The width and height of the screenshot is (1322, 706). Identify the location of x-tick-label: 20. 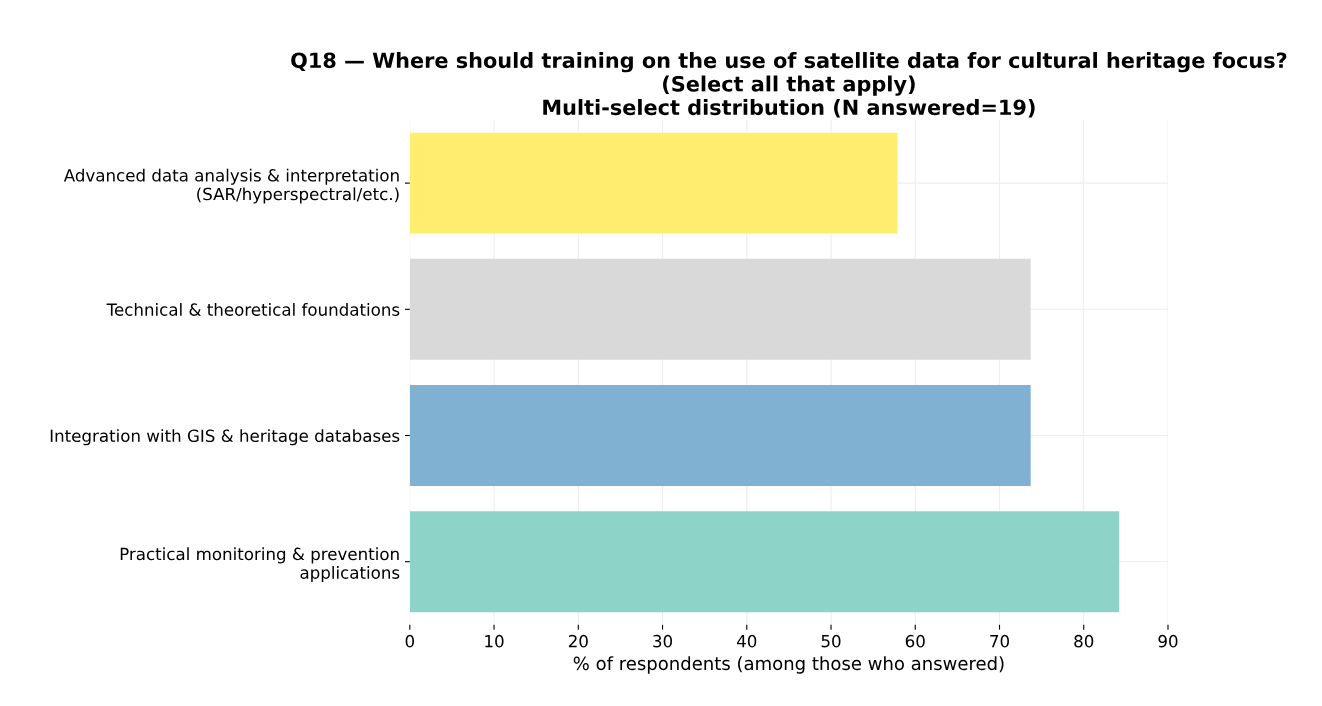
(578, 641).